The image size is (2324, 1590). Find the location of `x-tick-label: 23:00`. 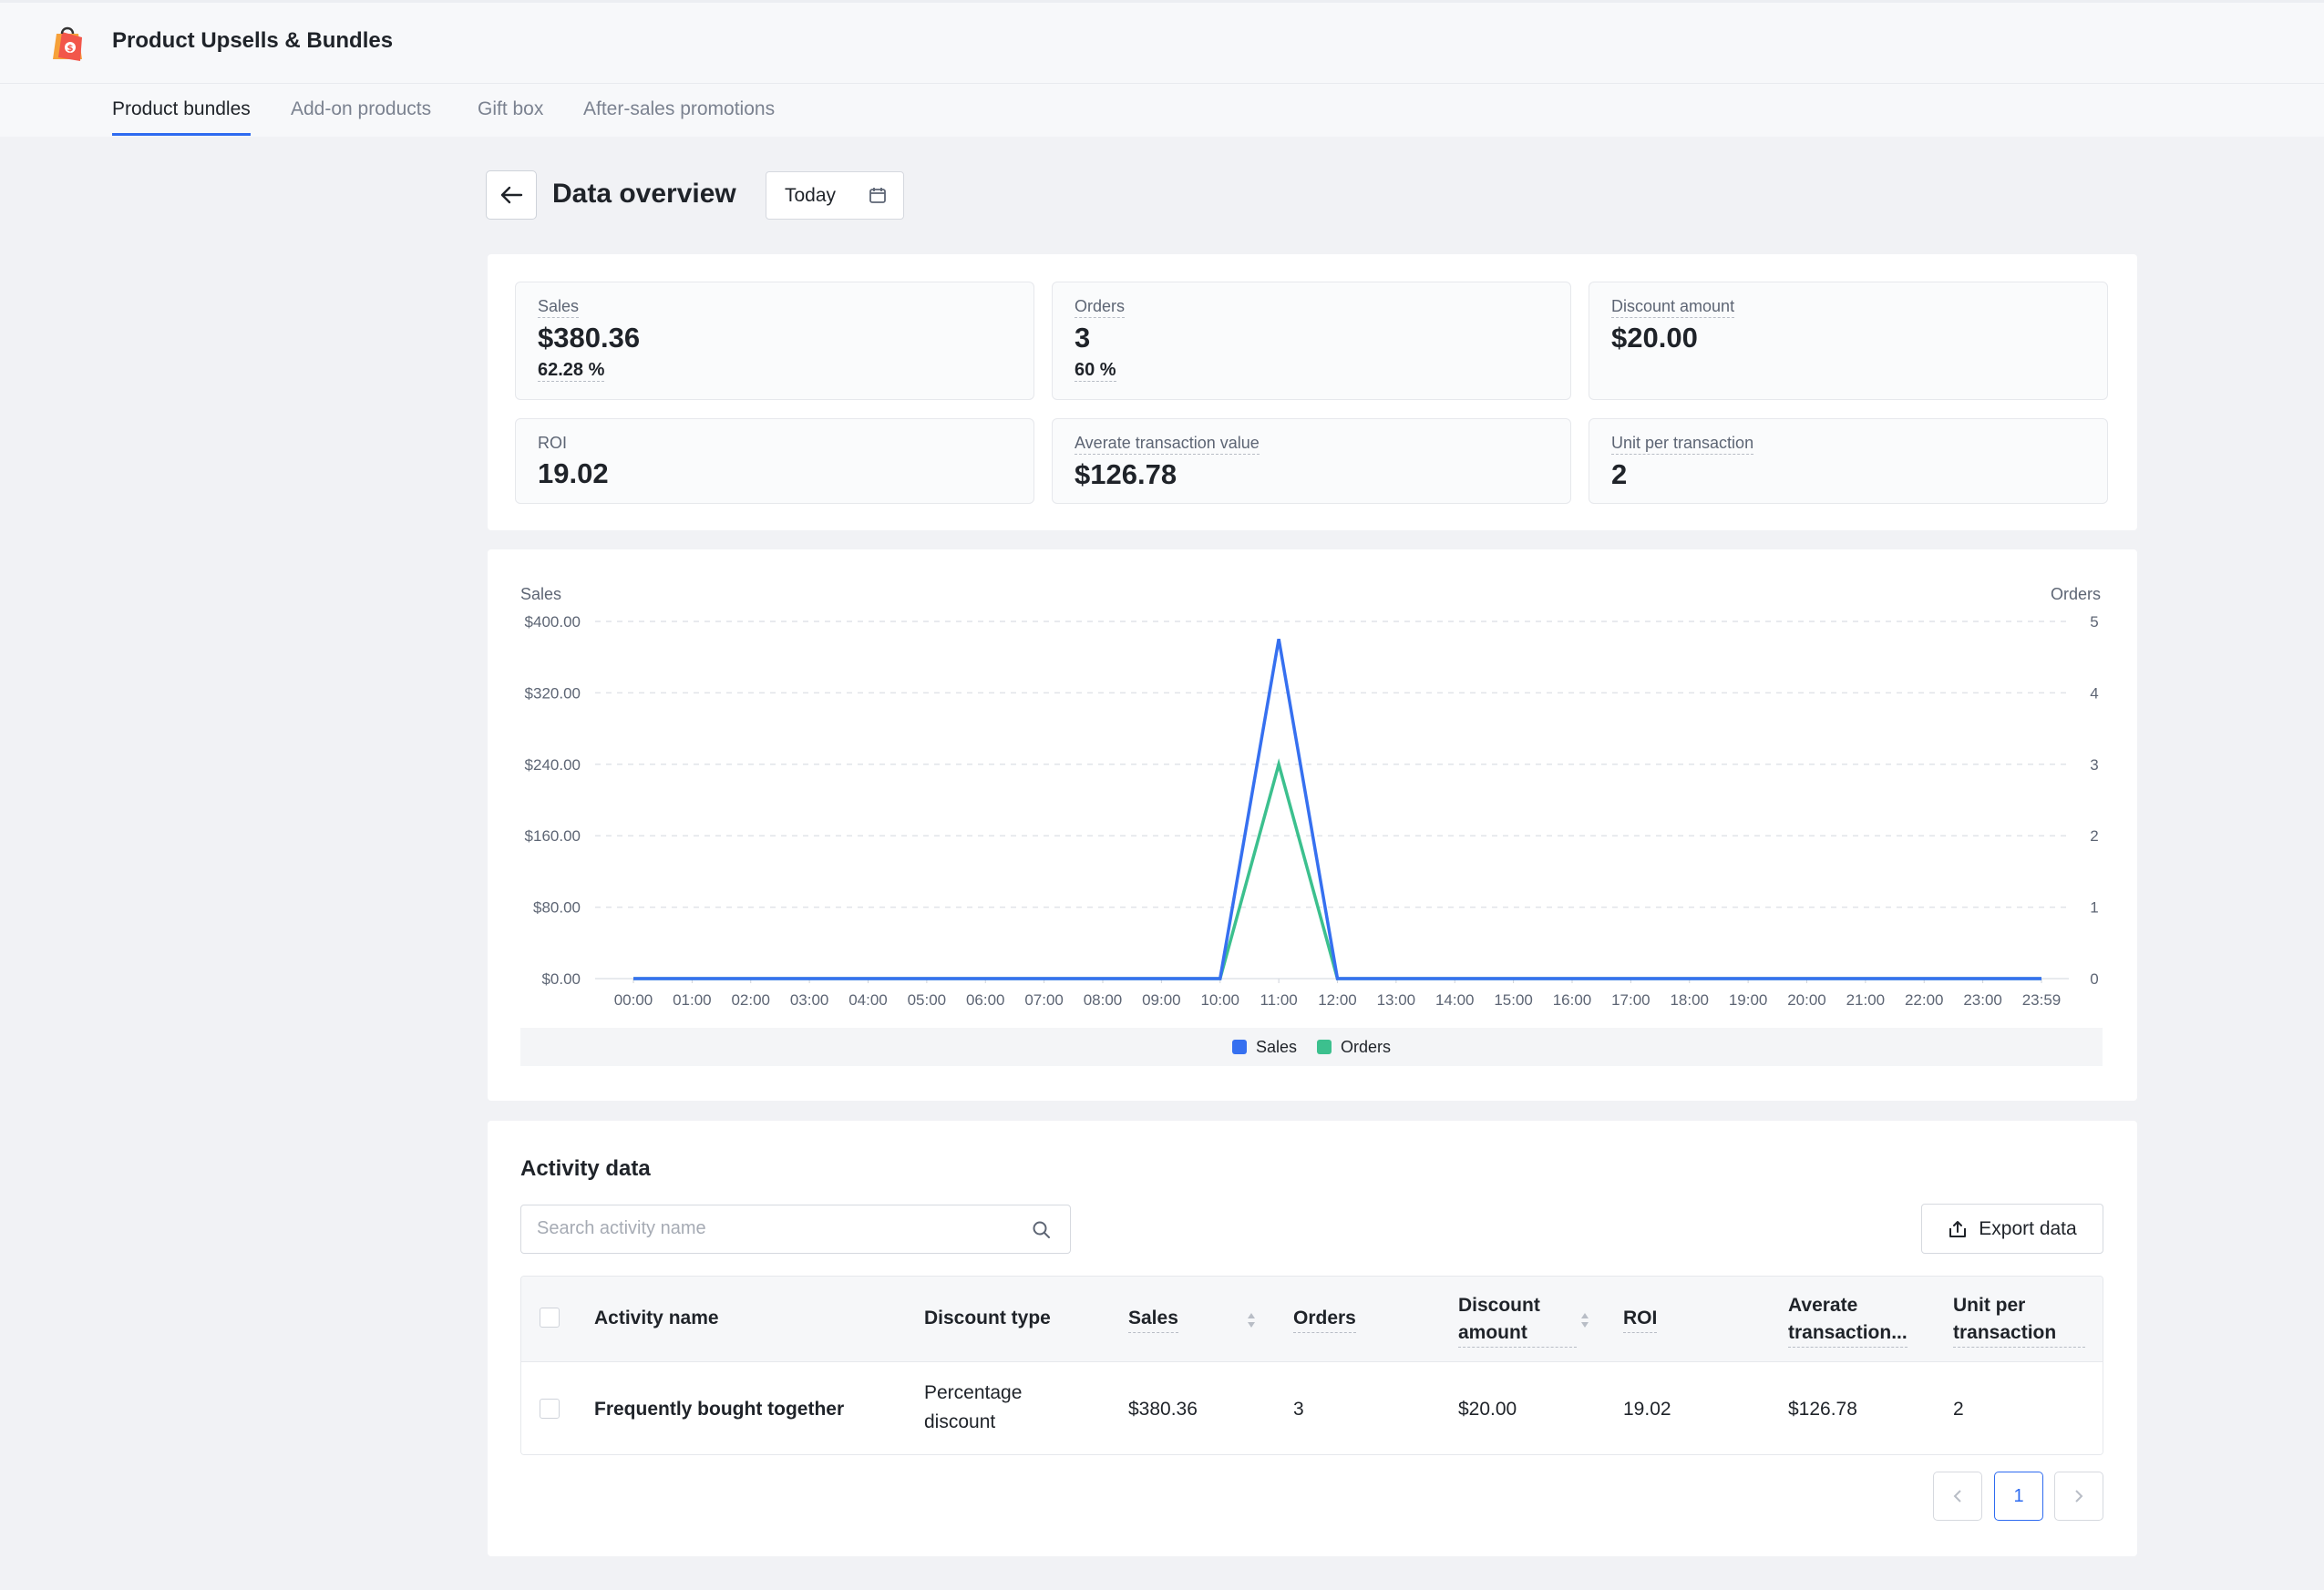

x-tick-label: 23:00 is located at coordinates (1982, 1000).